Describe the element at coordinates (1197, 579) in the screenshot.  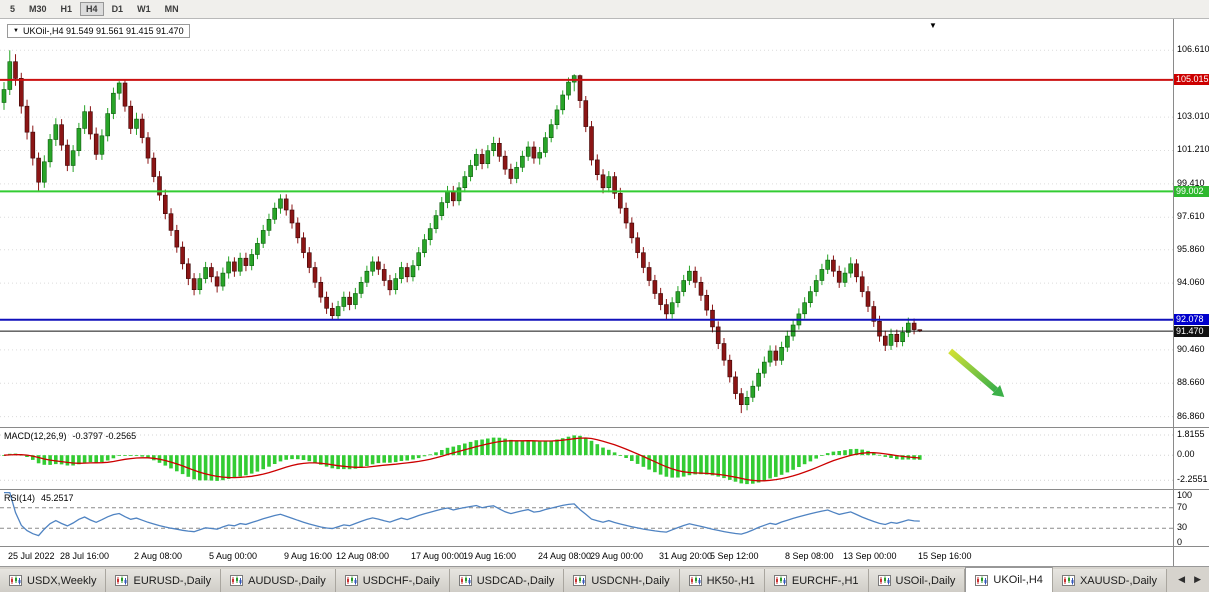
I see `tab-scroll-right-icon: ▶` at that location.